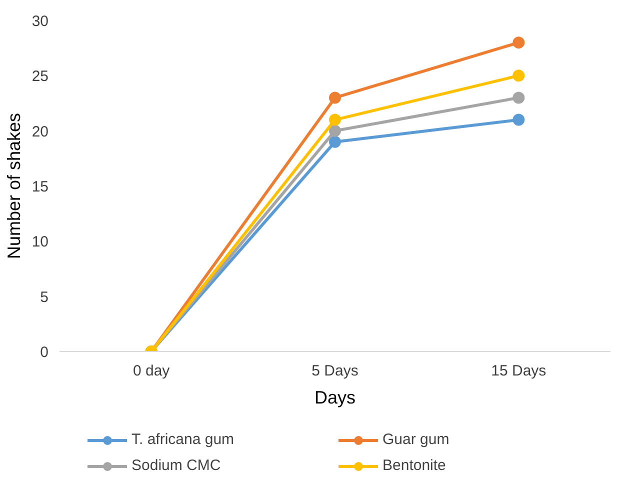 The image size is (644, 504). Describe the element at coordinates (14, 186) in the screenshot. I see `y-axis-title: Number of shakes` at that location.